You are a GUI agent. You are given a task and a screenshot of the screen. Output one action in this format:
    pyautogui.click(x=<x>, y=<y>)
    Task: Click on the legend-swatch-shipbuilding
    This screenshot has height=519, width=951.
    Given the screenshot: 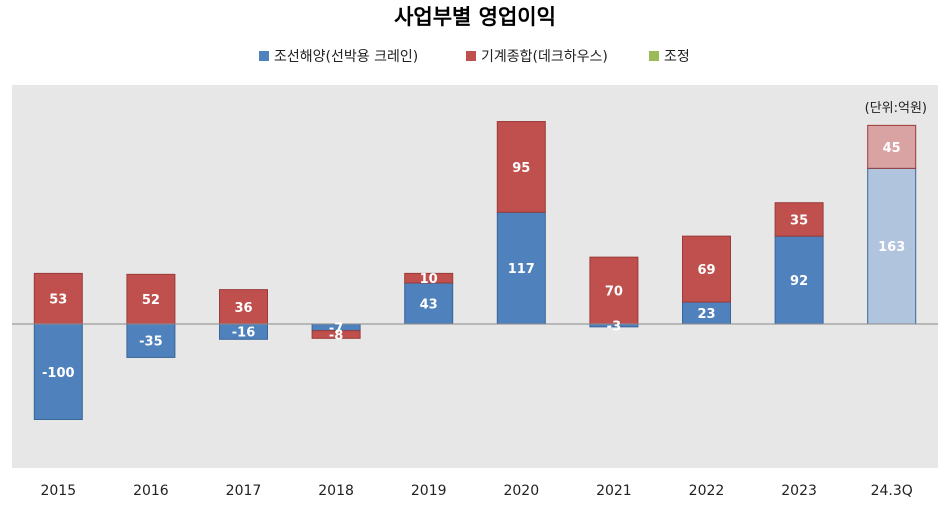 What is the action you would take?
    pyautogui.click(x=264, y=56)
    